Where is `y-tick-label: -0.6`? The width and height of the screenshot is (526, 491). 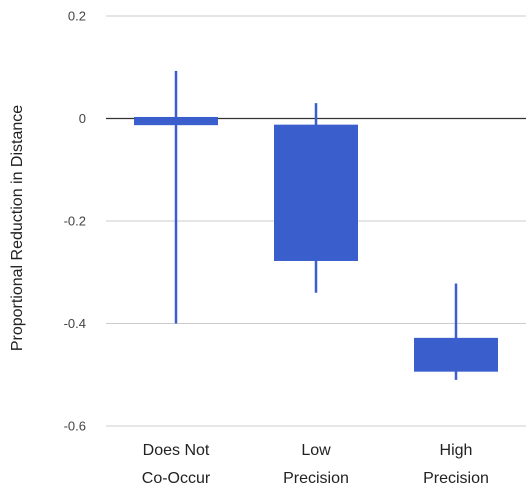
y-tick-label: -0.6 is located at coordinates (75, 426).